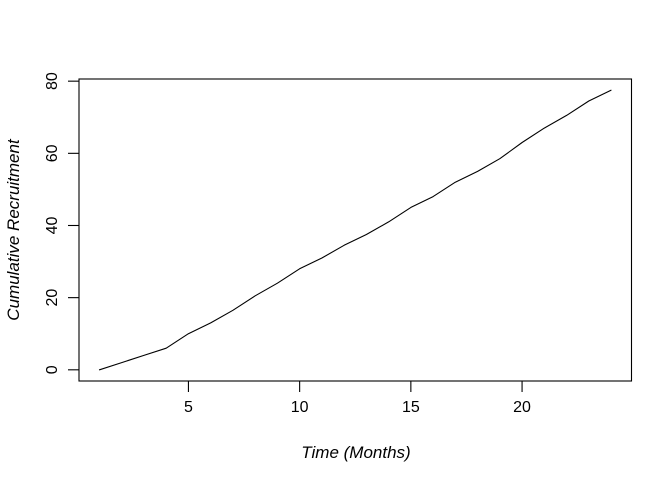 The image size is (672, 480). I want to click on y-axis-title: Cumulative Recruitment, so click(13, 229).